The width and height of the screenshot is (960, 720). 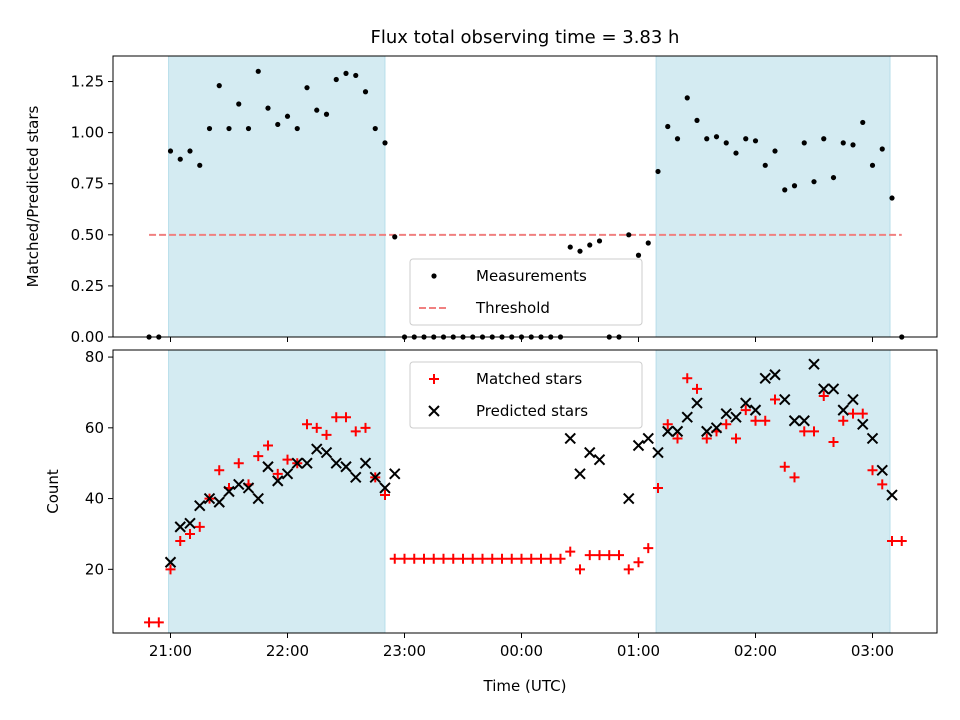 I want to click on y-tick-label: 60, so click(x=94, y=428).